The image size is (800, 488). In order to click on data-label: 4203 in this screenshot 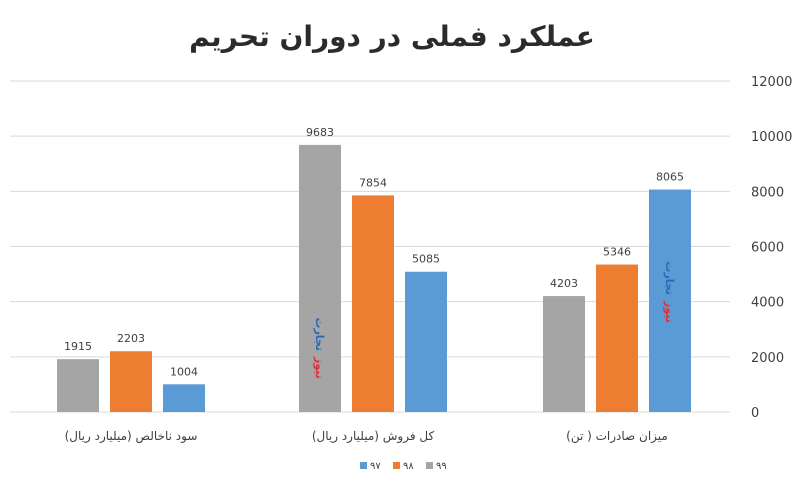, I will do `click(564, 283)`.